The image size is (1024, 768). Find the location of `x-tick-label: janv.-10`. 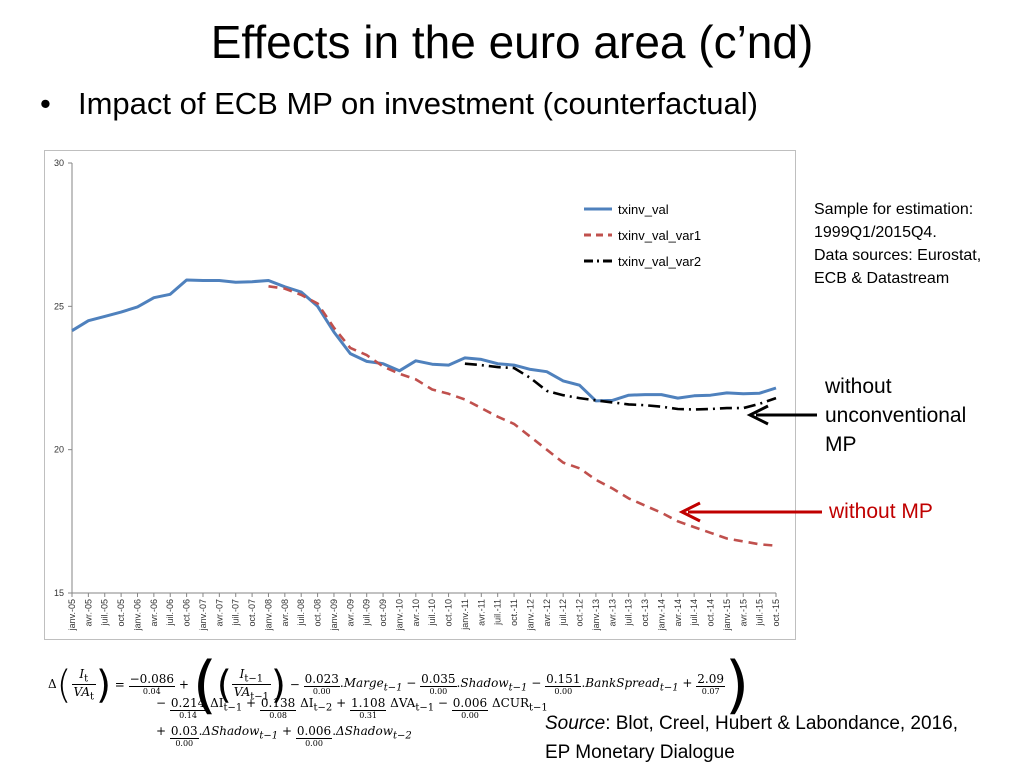

x-tick-label: janv.-10 is located at coordinates (399, 615).